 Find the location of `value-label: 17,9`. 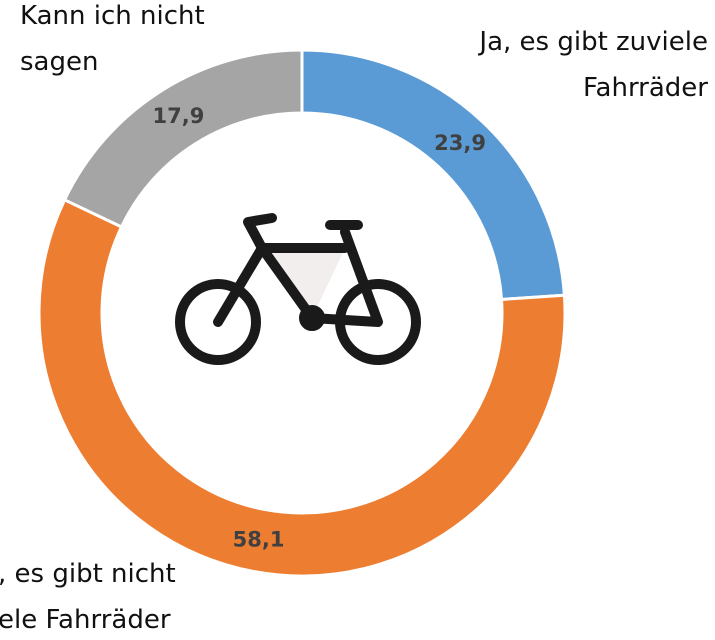

value-label: 17,9 is located at coordinates (179, 116).